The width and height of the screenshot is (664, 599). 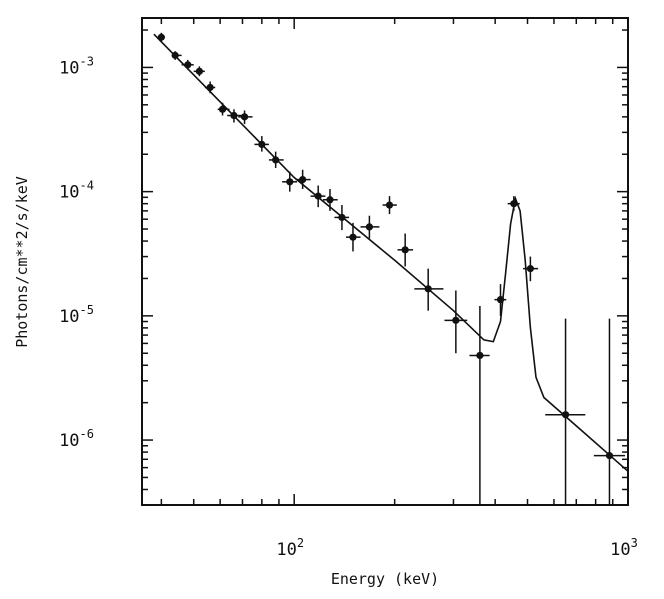 I want to click on y-tick-label: 10⁻⁴, so click(x=76, y=191).